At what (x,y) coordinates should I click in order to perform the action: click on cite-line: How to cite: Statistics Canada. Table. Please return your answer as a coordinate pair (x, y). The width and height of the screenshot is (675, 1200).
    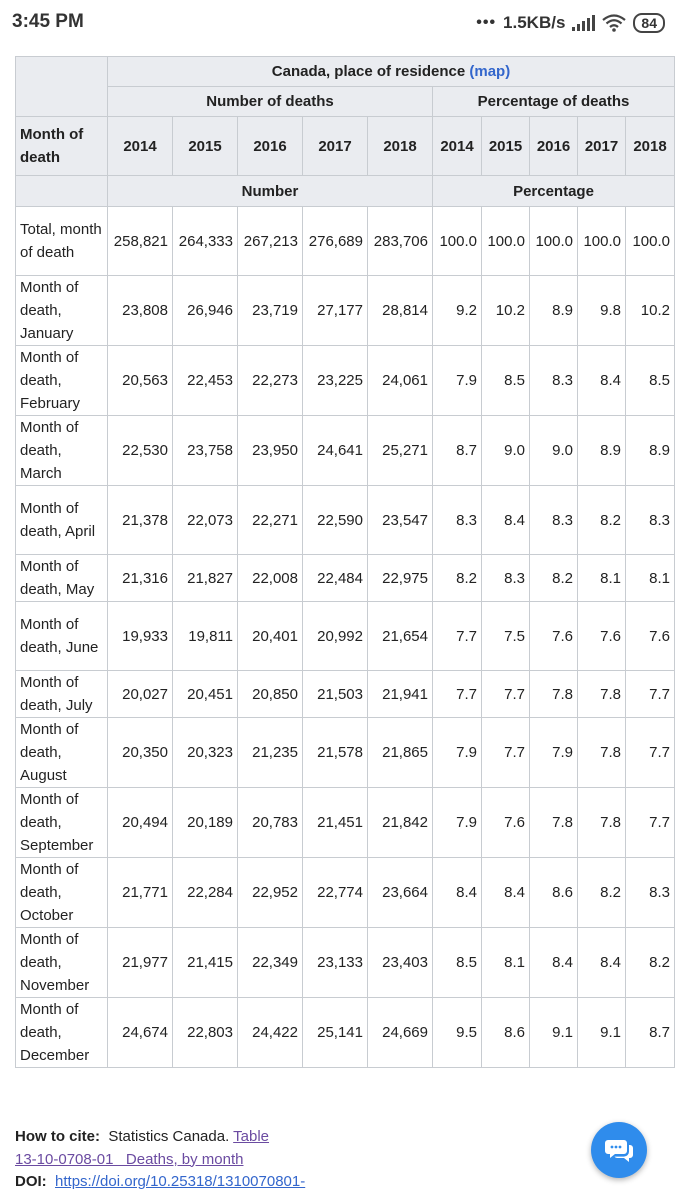
    Looking at the image, I should click on (160, 1137).